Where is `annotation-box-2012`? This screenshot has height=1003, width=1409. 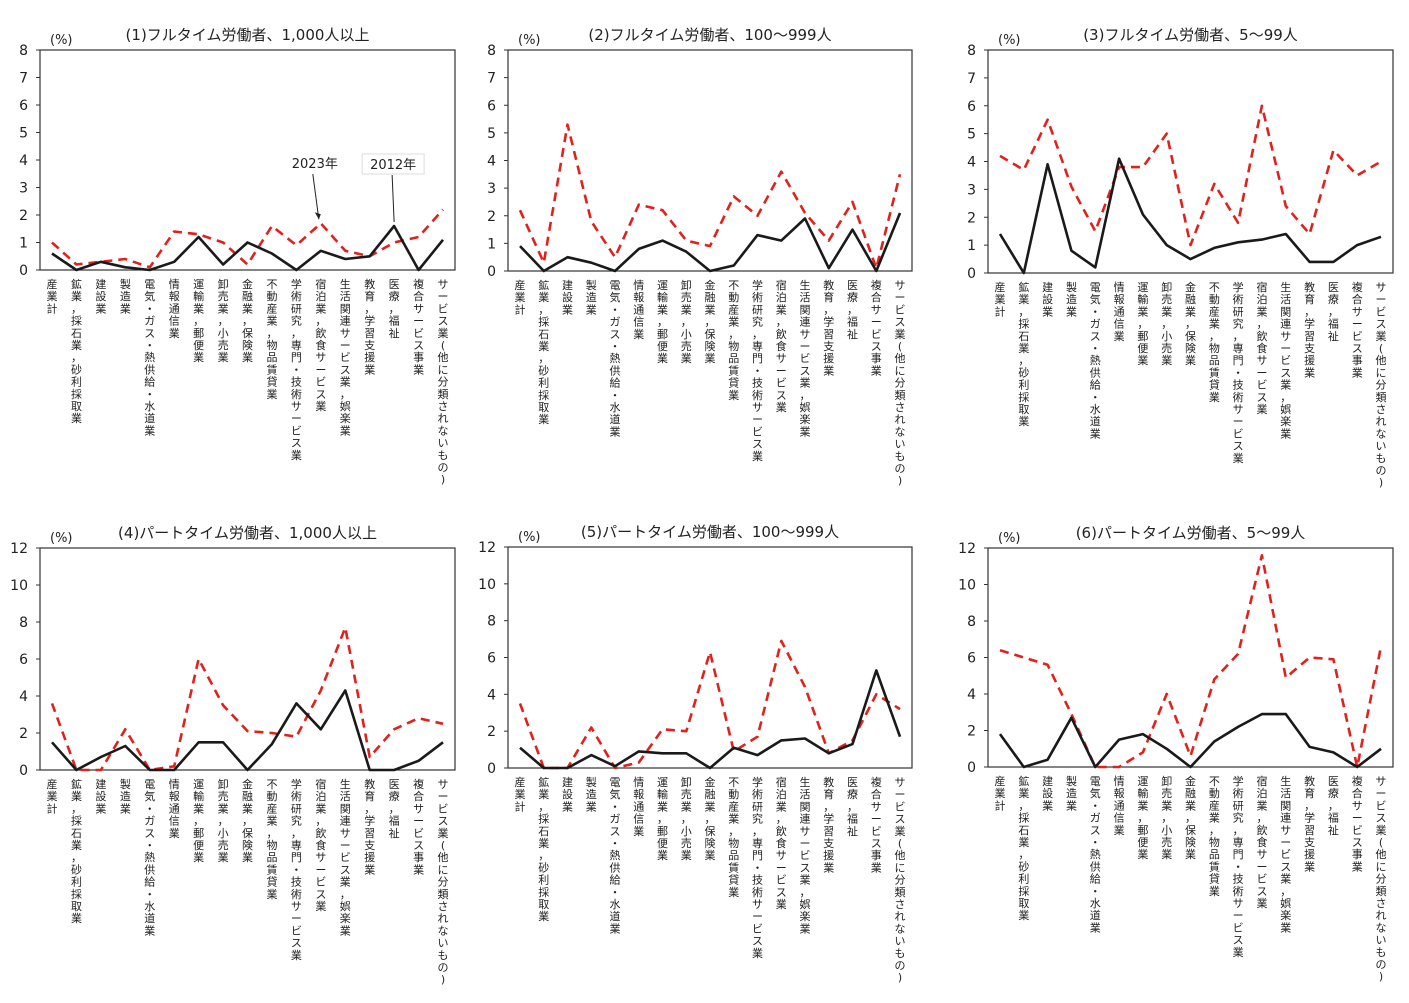 annotation-box-2012 is located at coordinates (393, 164).